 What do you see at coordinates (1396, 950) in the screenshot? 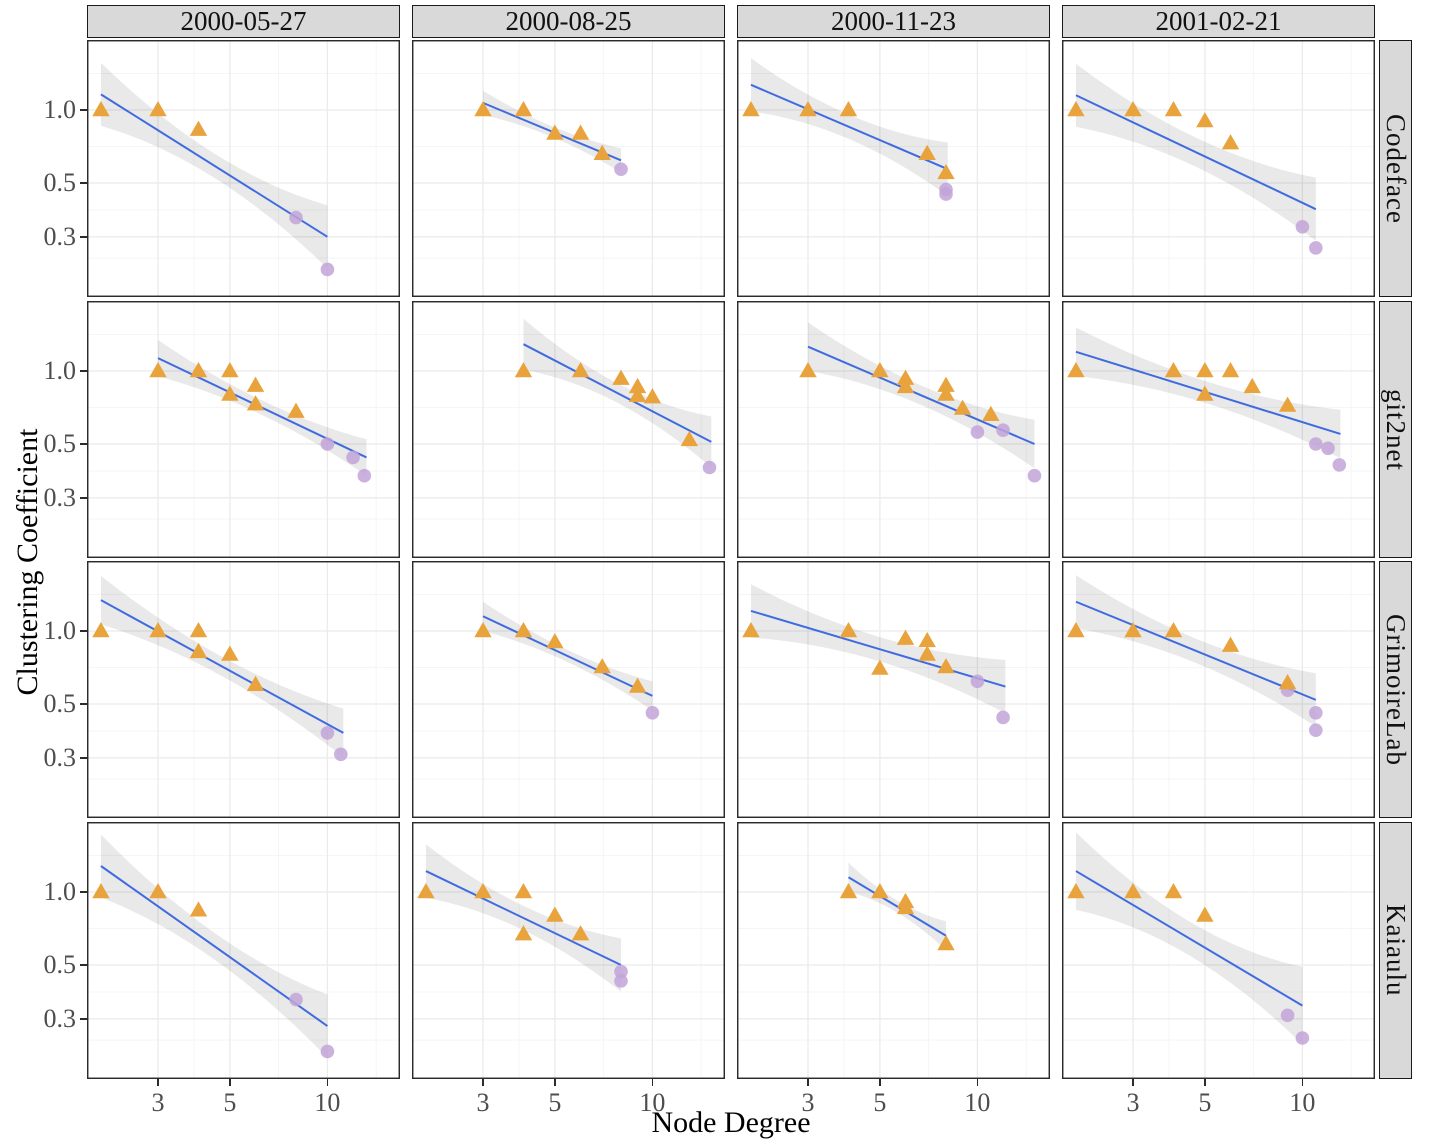
I see `facet-row-label: Kaiaulu` at bounding box center [1396, 950].